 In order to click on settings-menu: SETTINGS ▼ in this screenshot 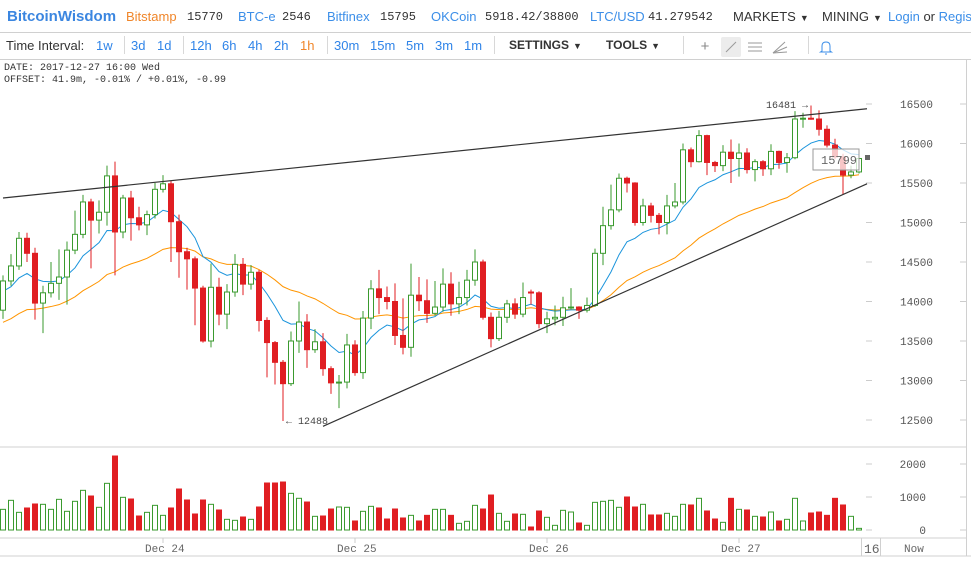, I will do `click(545, 45)`.